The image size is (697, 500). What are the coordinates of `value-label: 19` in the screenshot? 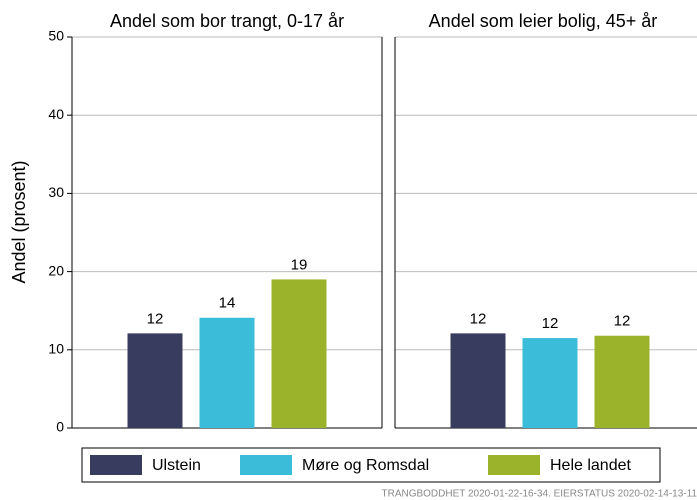 It's located at (299, 264).